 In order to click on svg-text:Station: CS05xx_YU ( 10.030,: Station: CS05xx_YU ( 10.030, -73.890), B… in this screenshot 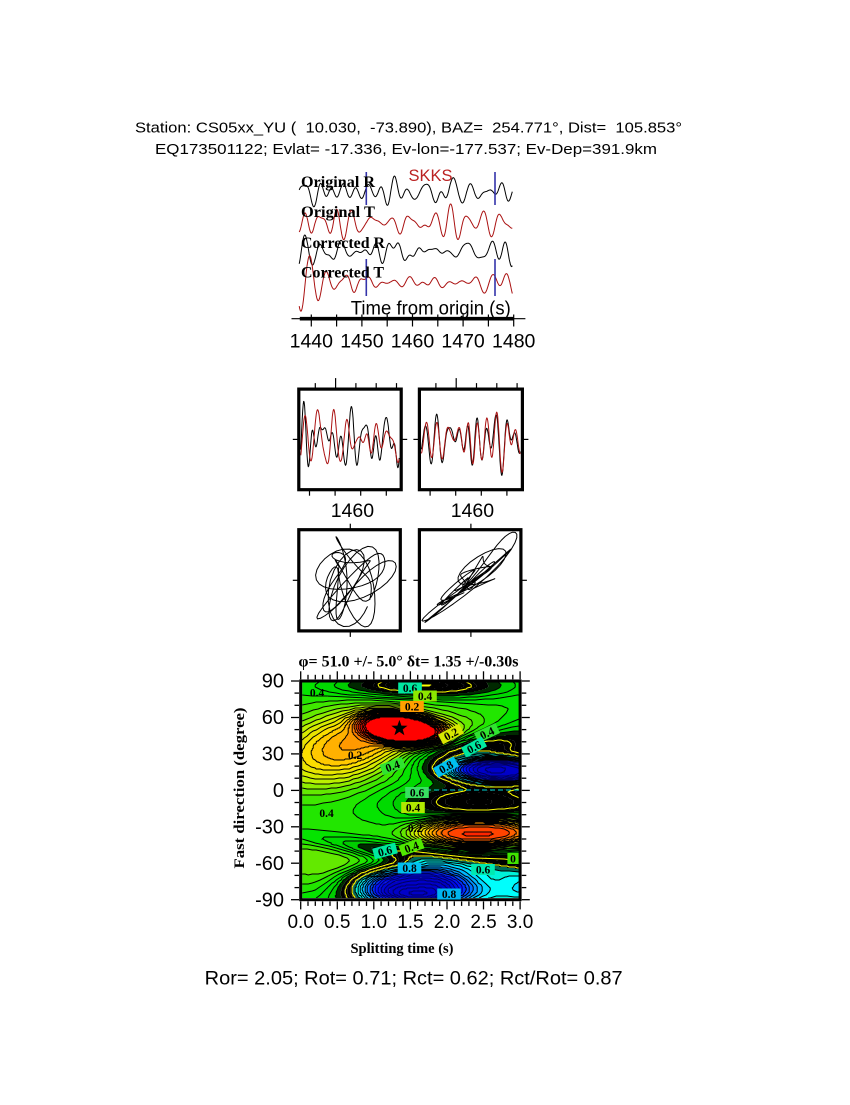, I will do `click(408, 128)`.